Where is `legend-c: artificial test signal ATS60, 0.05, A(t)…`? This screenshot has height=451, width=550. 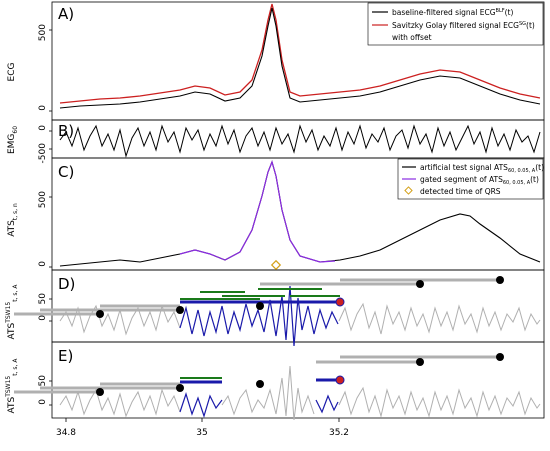 legend-c: artificial test signal ATS60, 0.05, A(t)… is located at coordinates (470, 179).